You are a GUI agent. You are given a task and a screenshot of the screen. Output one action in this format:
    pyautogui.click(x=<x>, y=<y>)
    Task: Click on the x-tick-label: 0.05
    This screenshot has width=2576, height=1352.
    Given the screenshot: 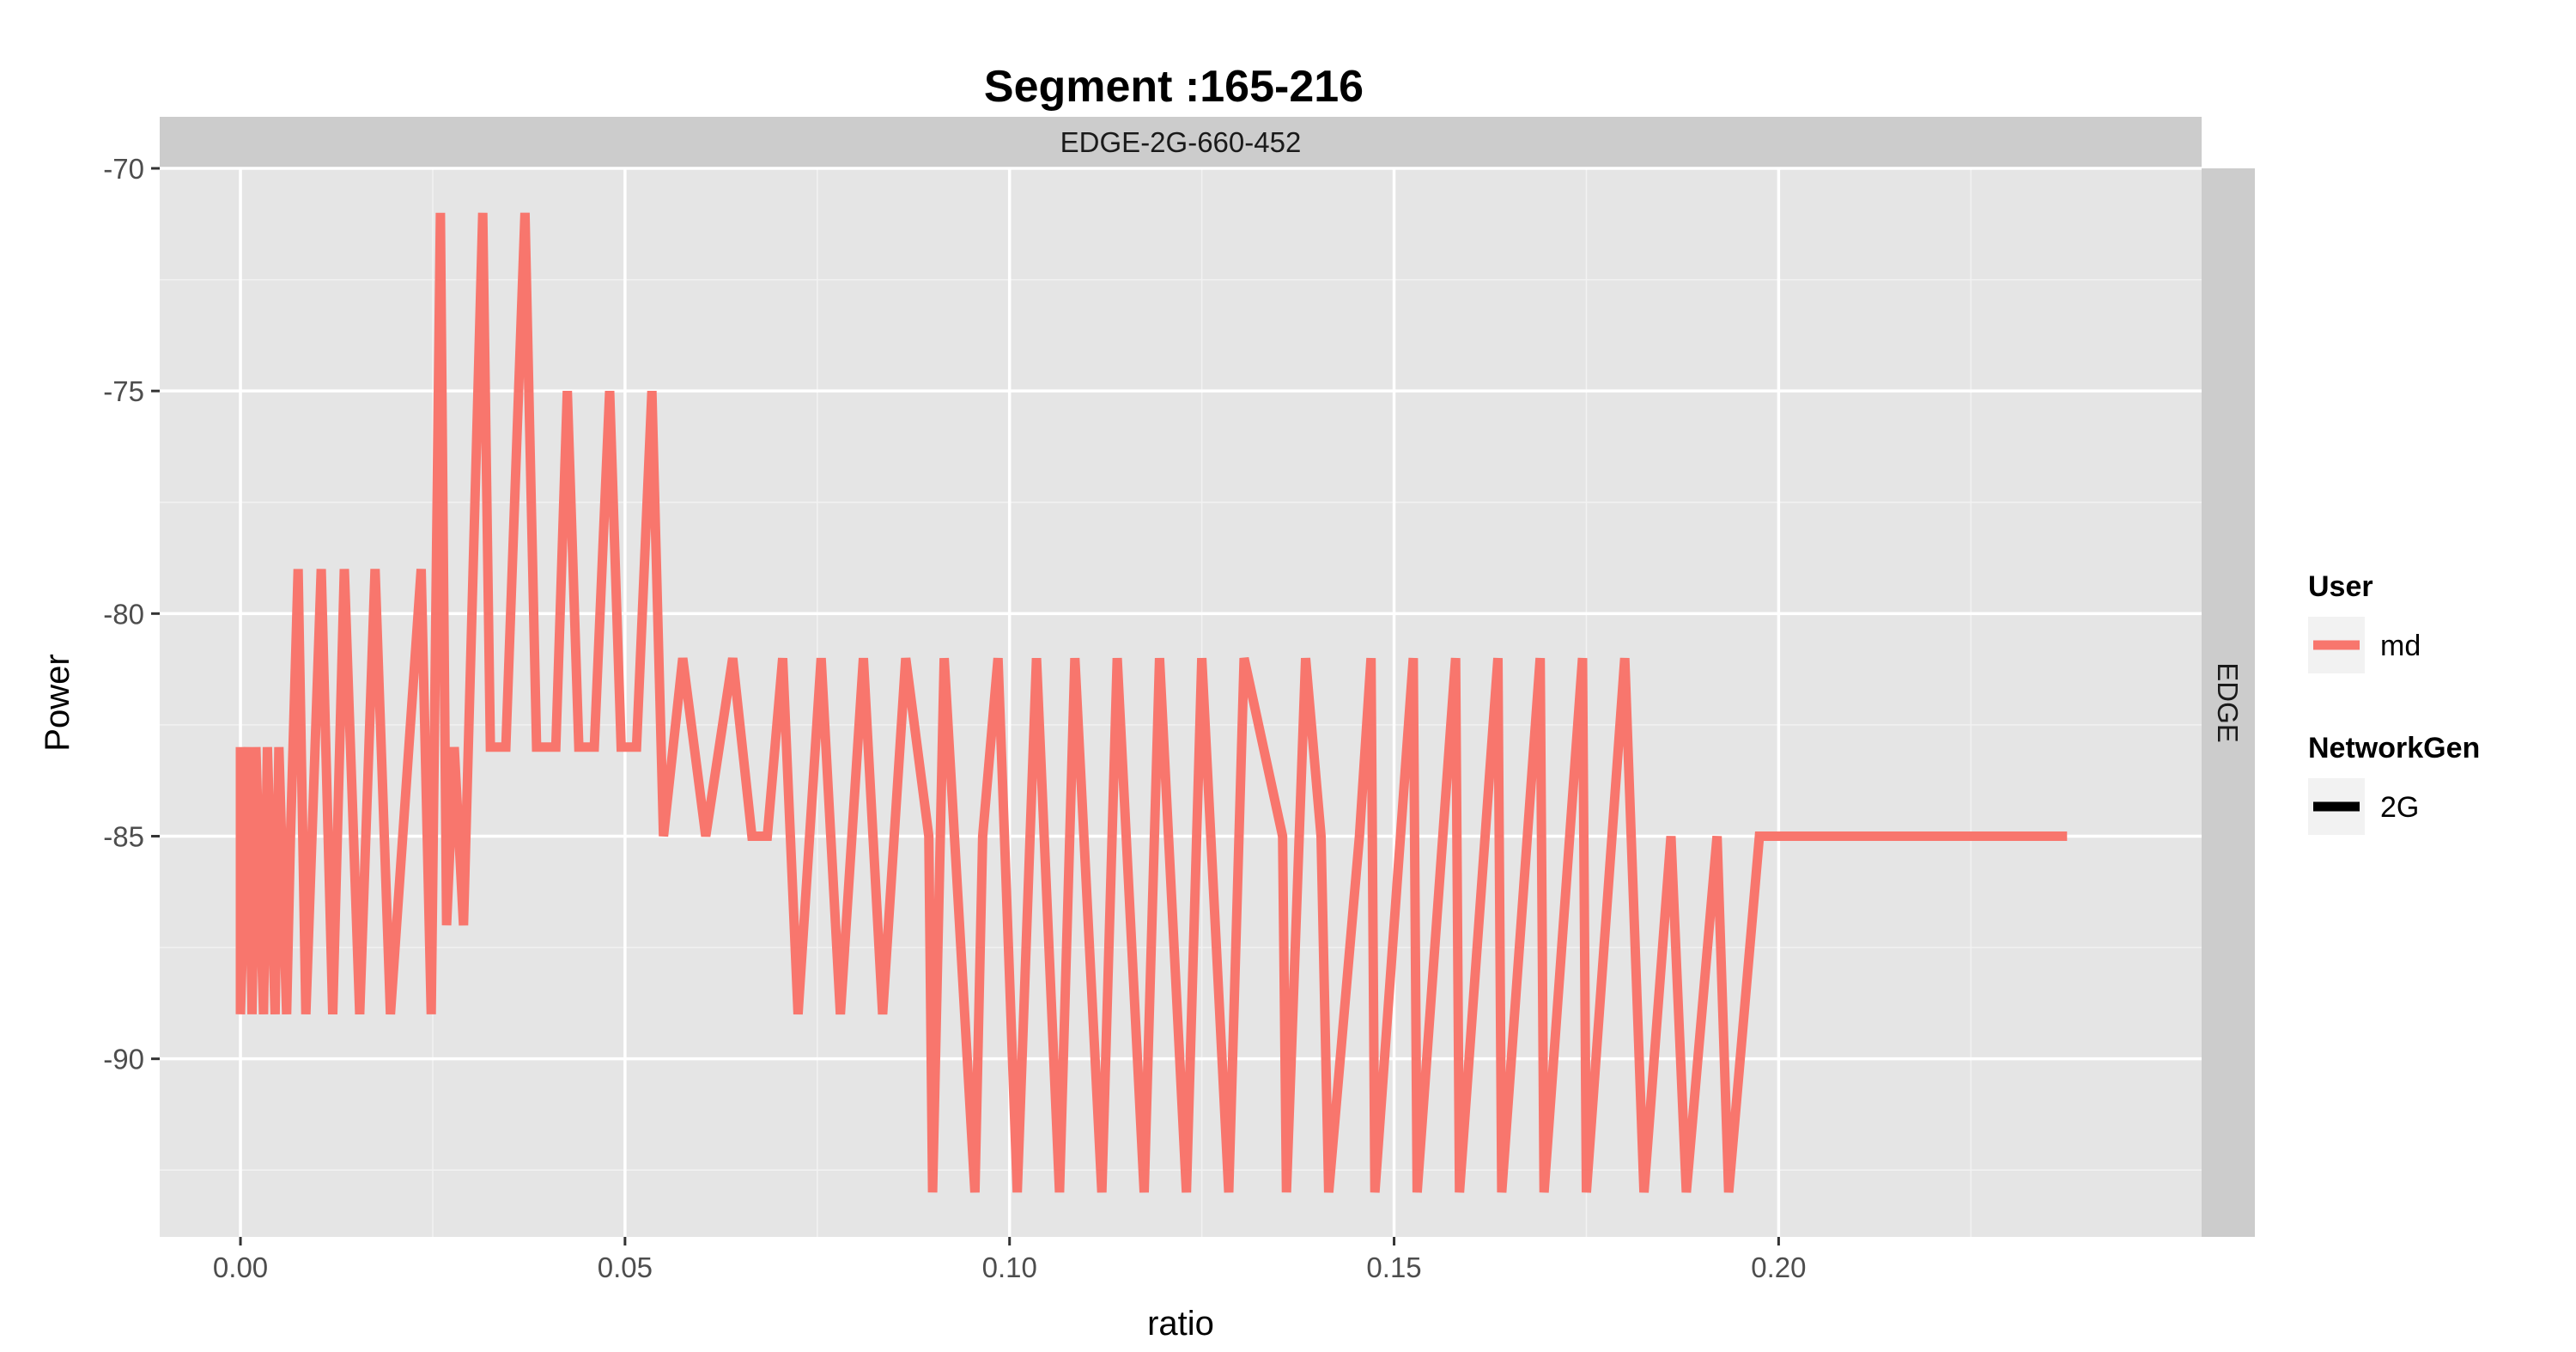 What is the action you would take?
    pyautogui.click(x=625, y=1267)
    